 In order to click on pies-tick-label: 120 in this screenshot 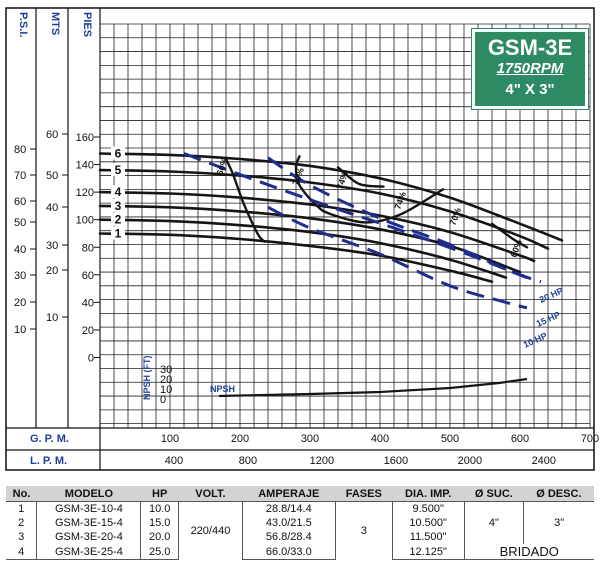, I will do `click(85, 193)`.